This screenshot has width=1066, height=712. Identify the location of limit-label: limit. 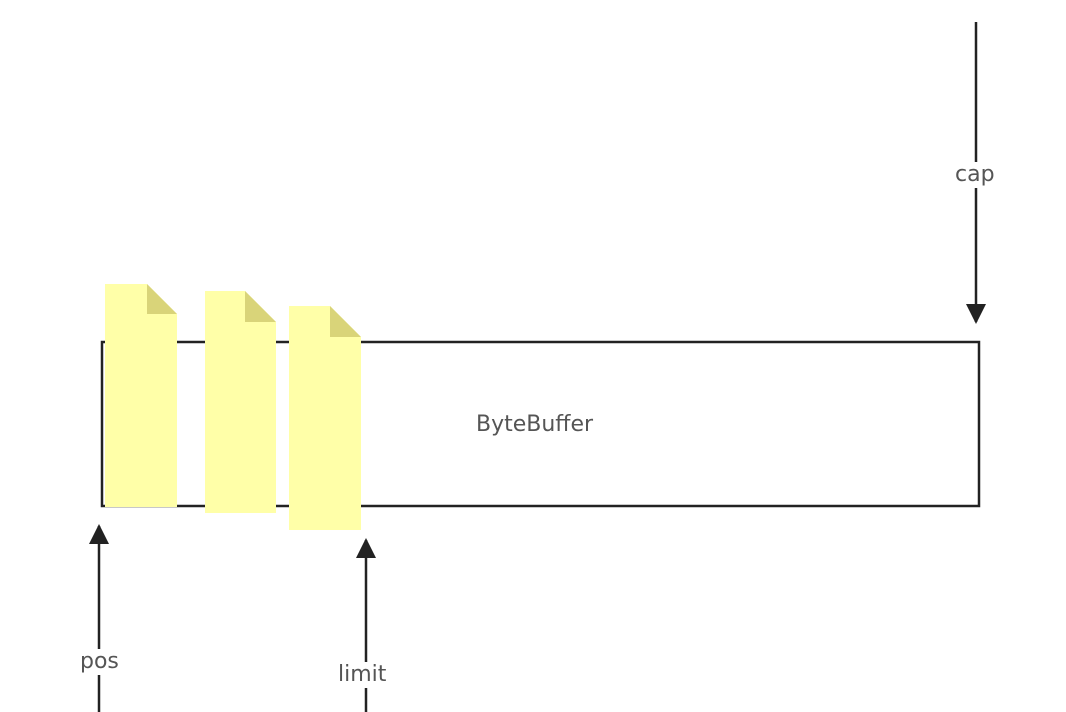
(362, 675).